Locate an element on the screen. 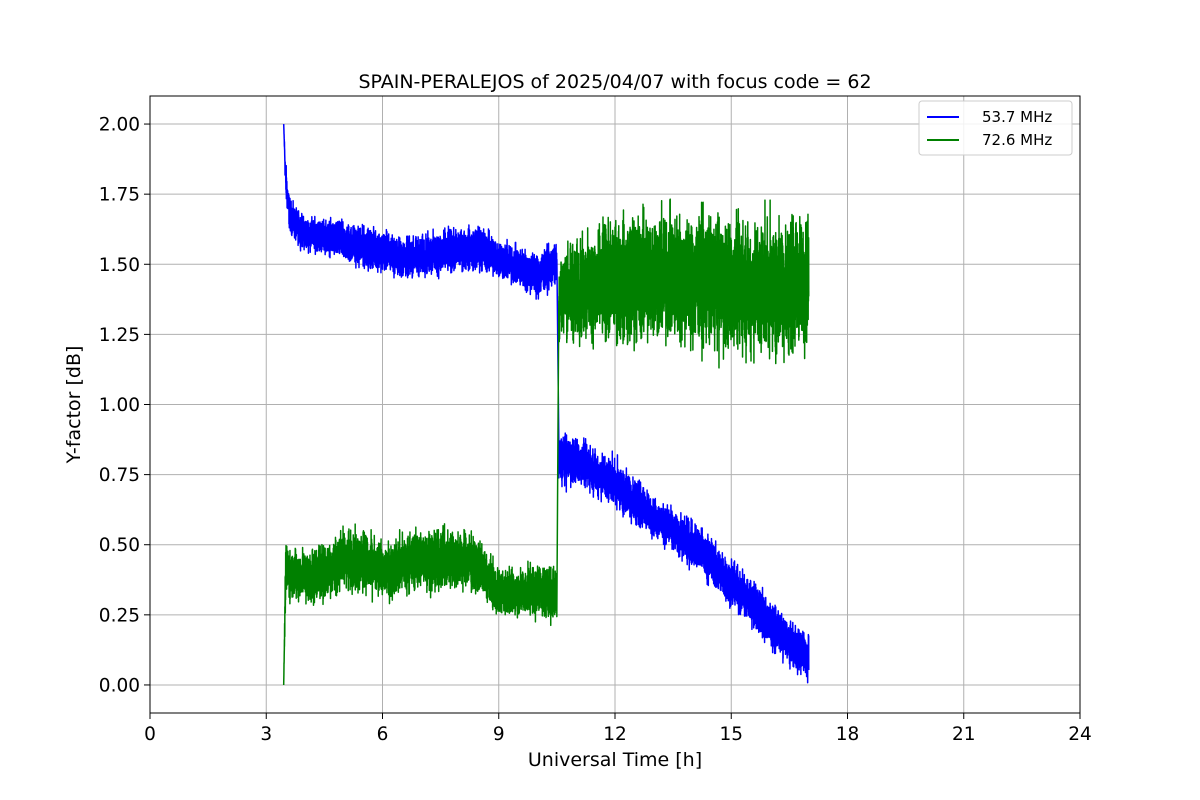 This screenshot has width=1200, height=800. y-tick-label: 1.75 is located at coordinates (119, 195).